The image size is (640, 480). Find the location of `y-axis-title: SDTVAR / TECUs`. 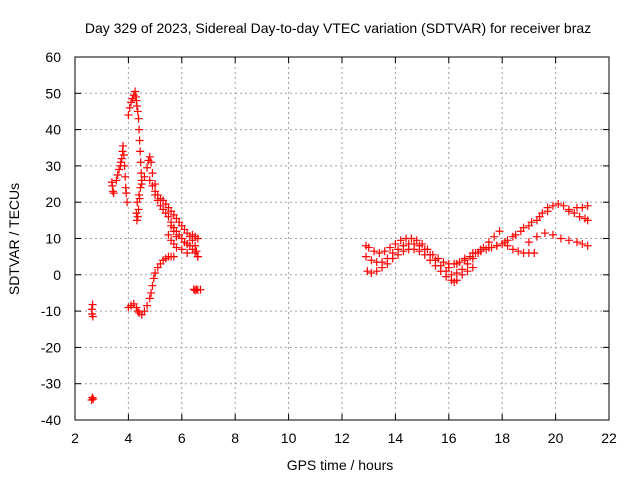

y-axis-title: SDTVAR / TECUs is located at coordinates (14, 239).